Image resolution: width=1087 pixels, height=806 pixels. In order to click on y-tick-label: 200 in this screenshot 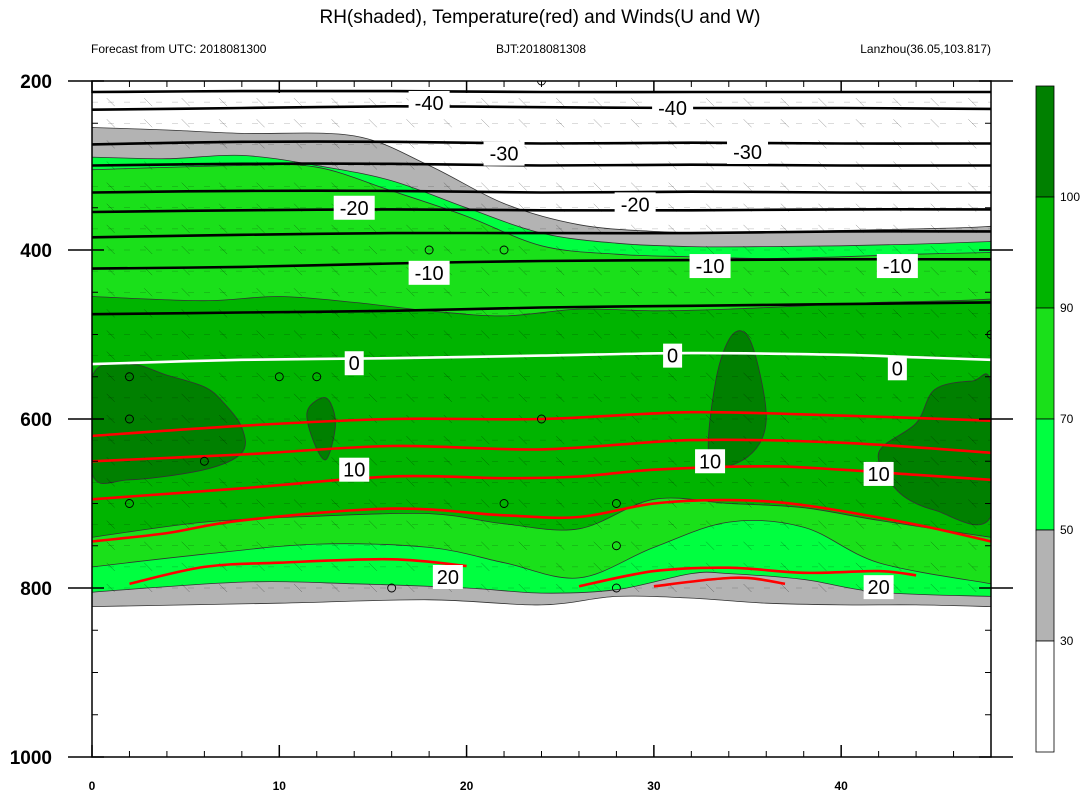, I will do `click(36, 82)`.